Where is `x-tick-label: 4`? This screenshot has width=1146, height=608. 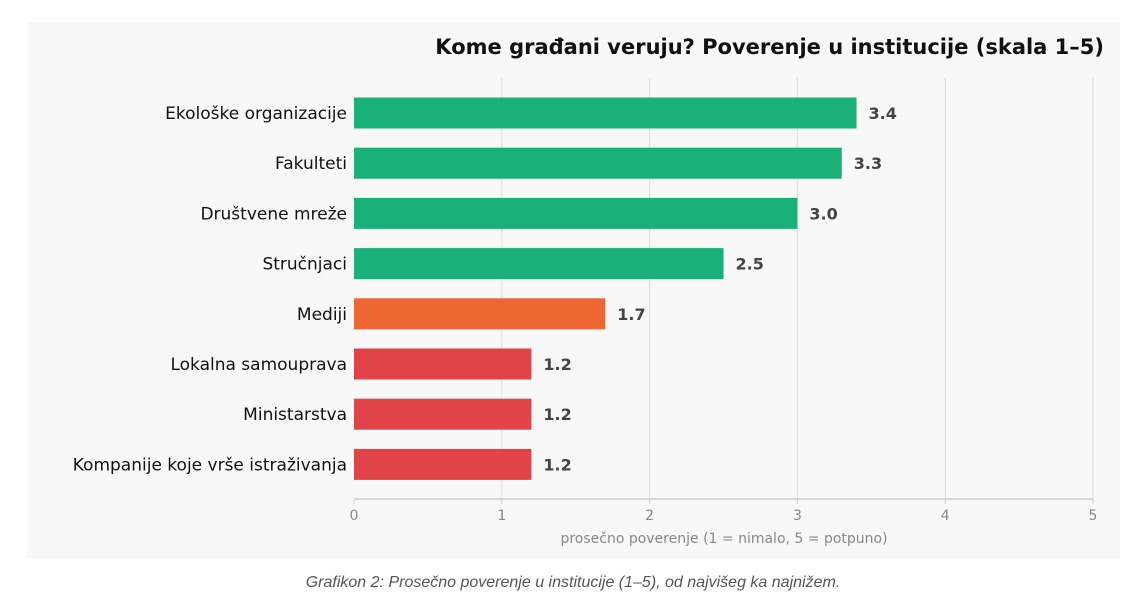
x-tick-label: 4 is located at coordinates (945, 516).